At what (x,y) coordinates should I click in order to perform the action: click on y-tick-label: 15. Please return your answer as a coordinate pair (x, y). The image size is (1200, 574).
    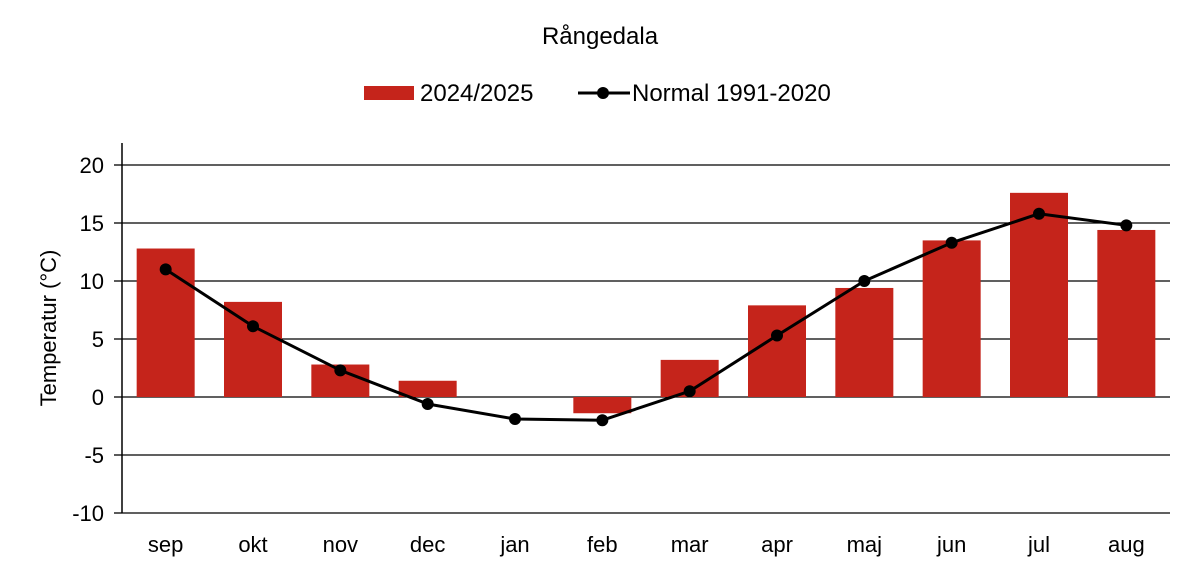
    Looking at the image, I should click on (92, 223).